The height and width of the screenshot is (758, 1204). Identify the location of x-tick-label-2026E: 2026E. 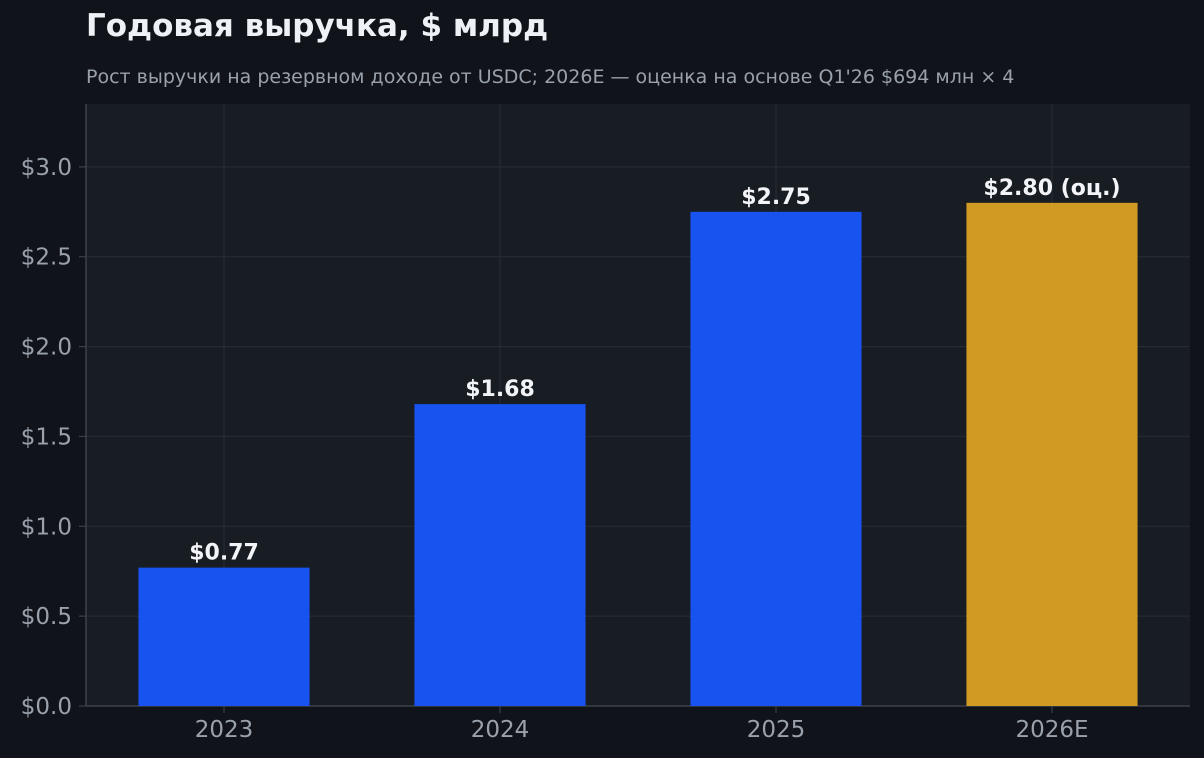
(1051, 730).